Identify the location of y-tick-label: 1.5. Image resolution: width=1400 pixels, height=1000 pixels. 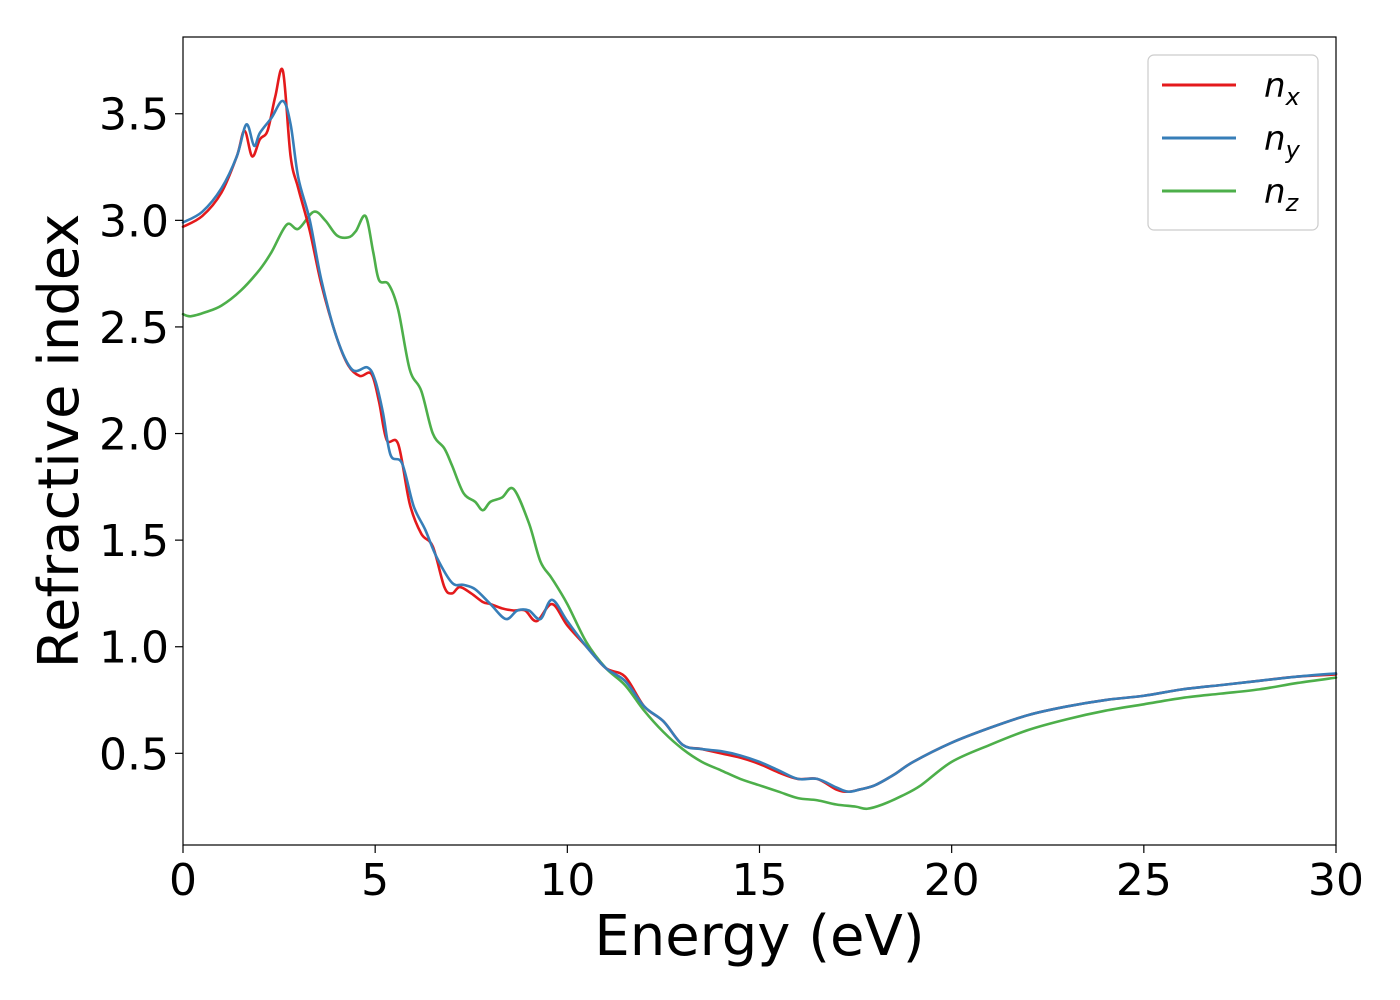
(134, 541).